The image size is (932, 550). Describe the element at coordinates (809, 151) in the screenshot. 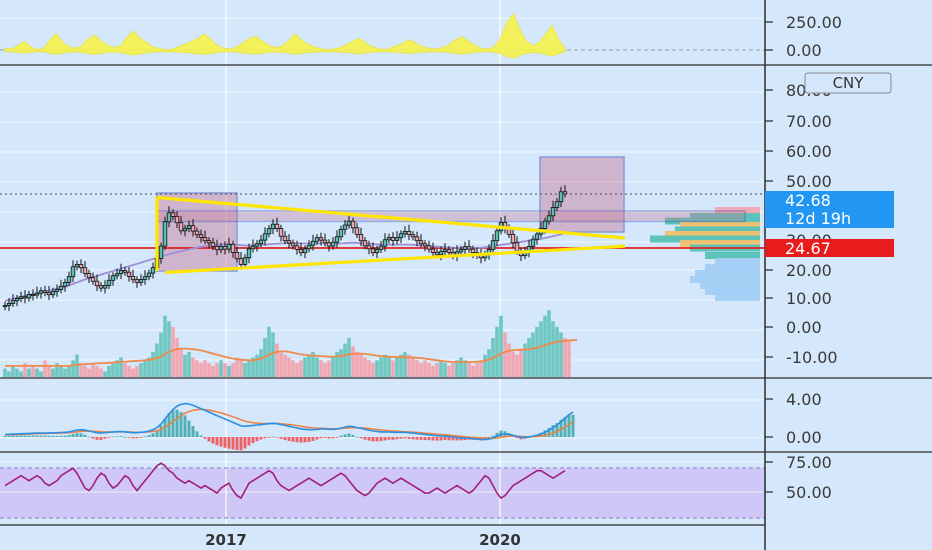

I see `price-y-tick: 60.00` at that location.